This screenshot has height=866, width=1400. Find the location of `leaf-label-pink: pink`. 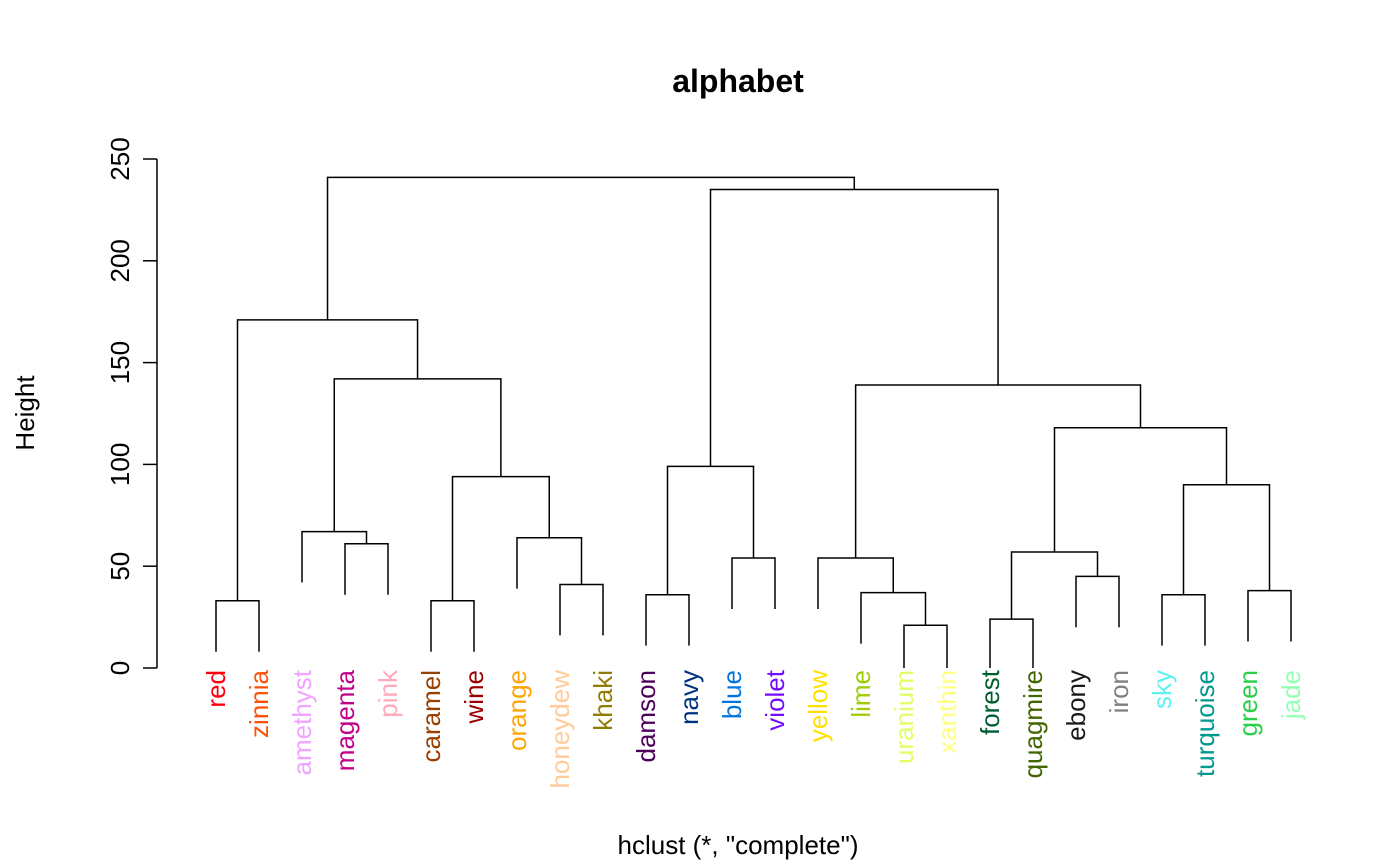

leaf-label-pink: pink is located at coordinates (388, 693).